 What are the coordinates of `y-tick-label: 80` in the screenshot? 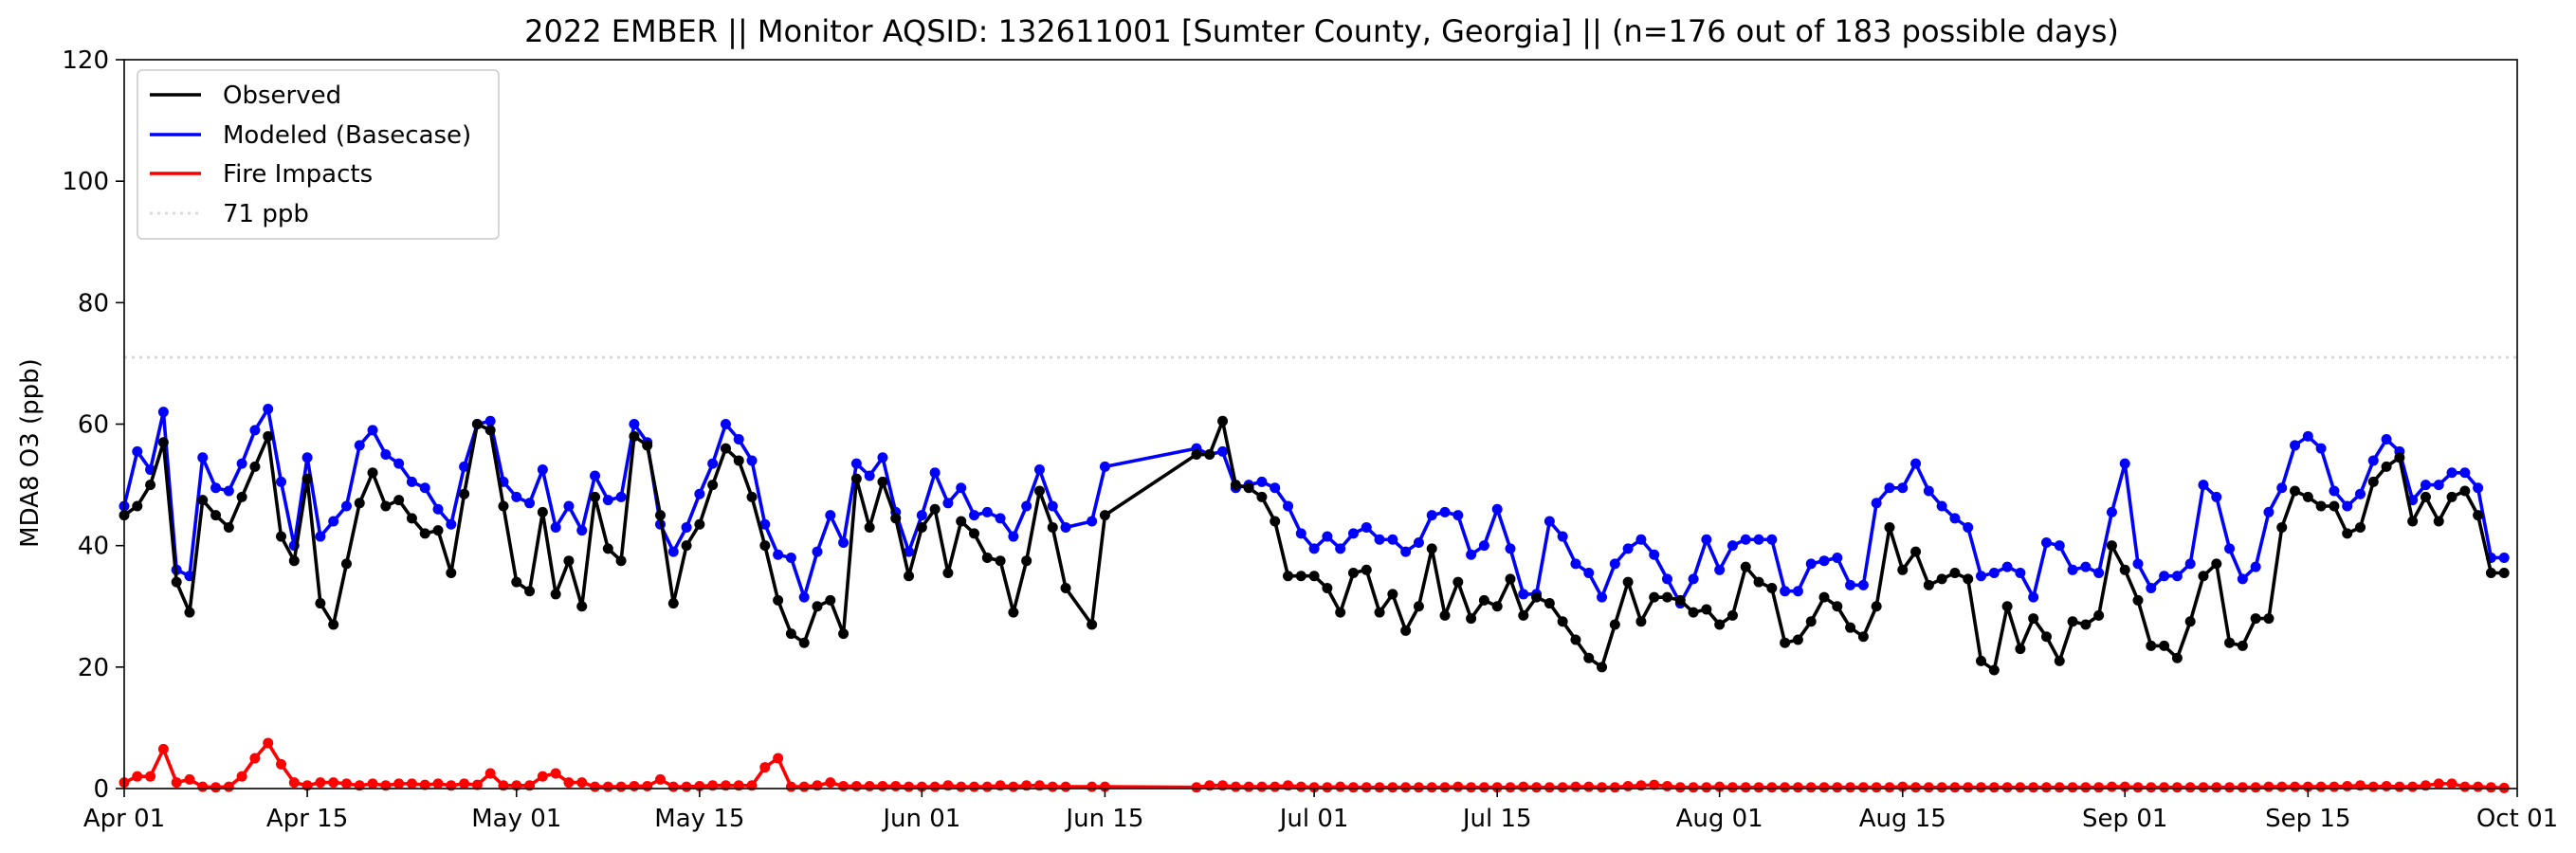 It's located at (93, 303).